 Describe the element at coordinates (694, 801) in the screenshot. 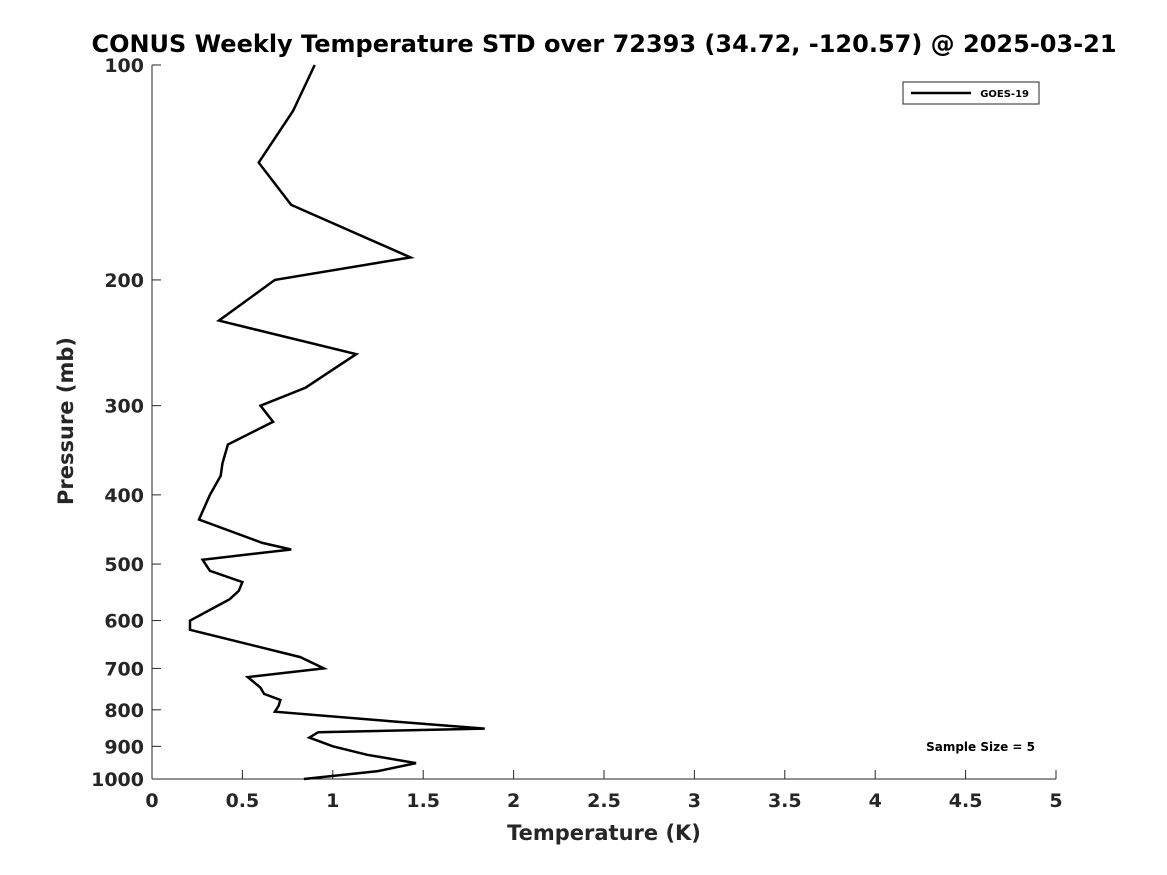

I see `x-tick-label: 3` at that location.